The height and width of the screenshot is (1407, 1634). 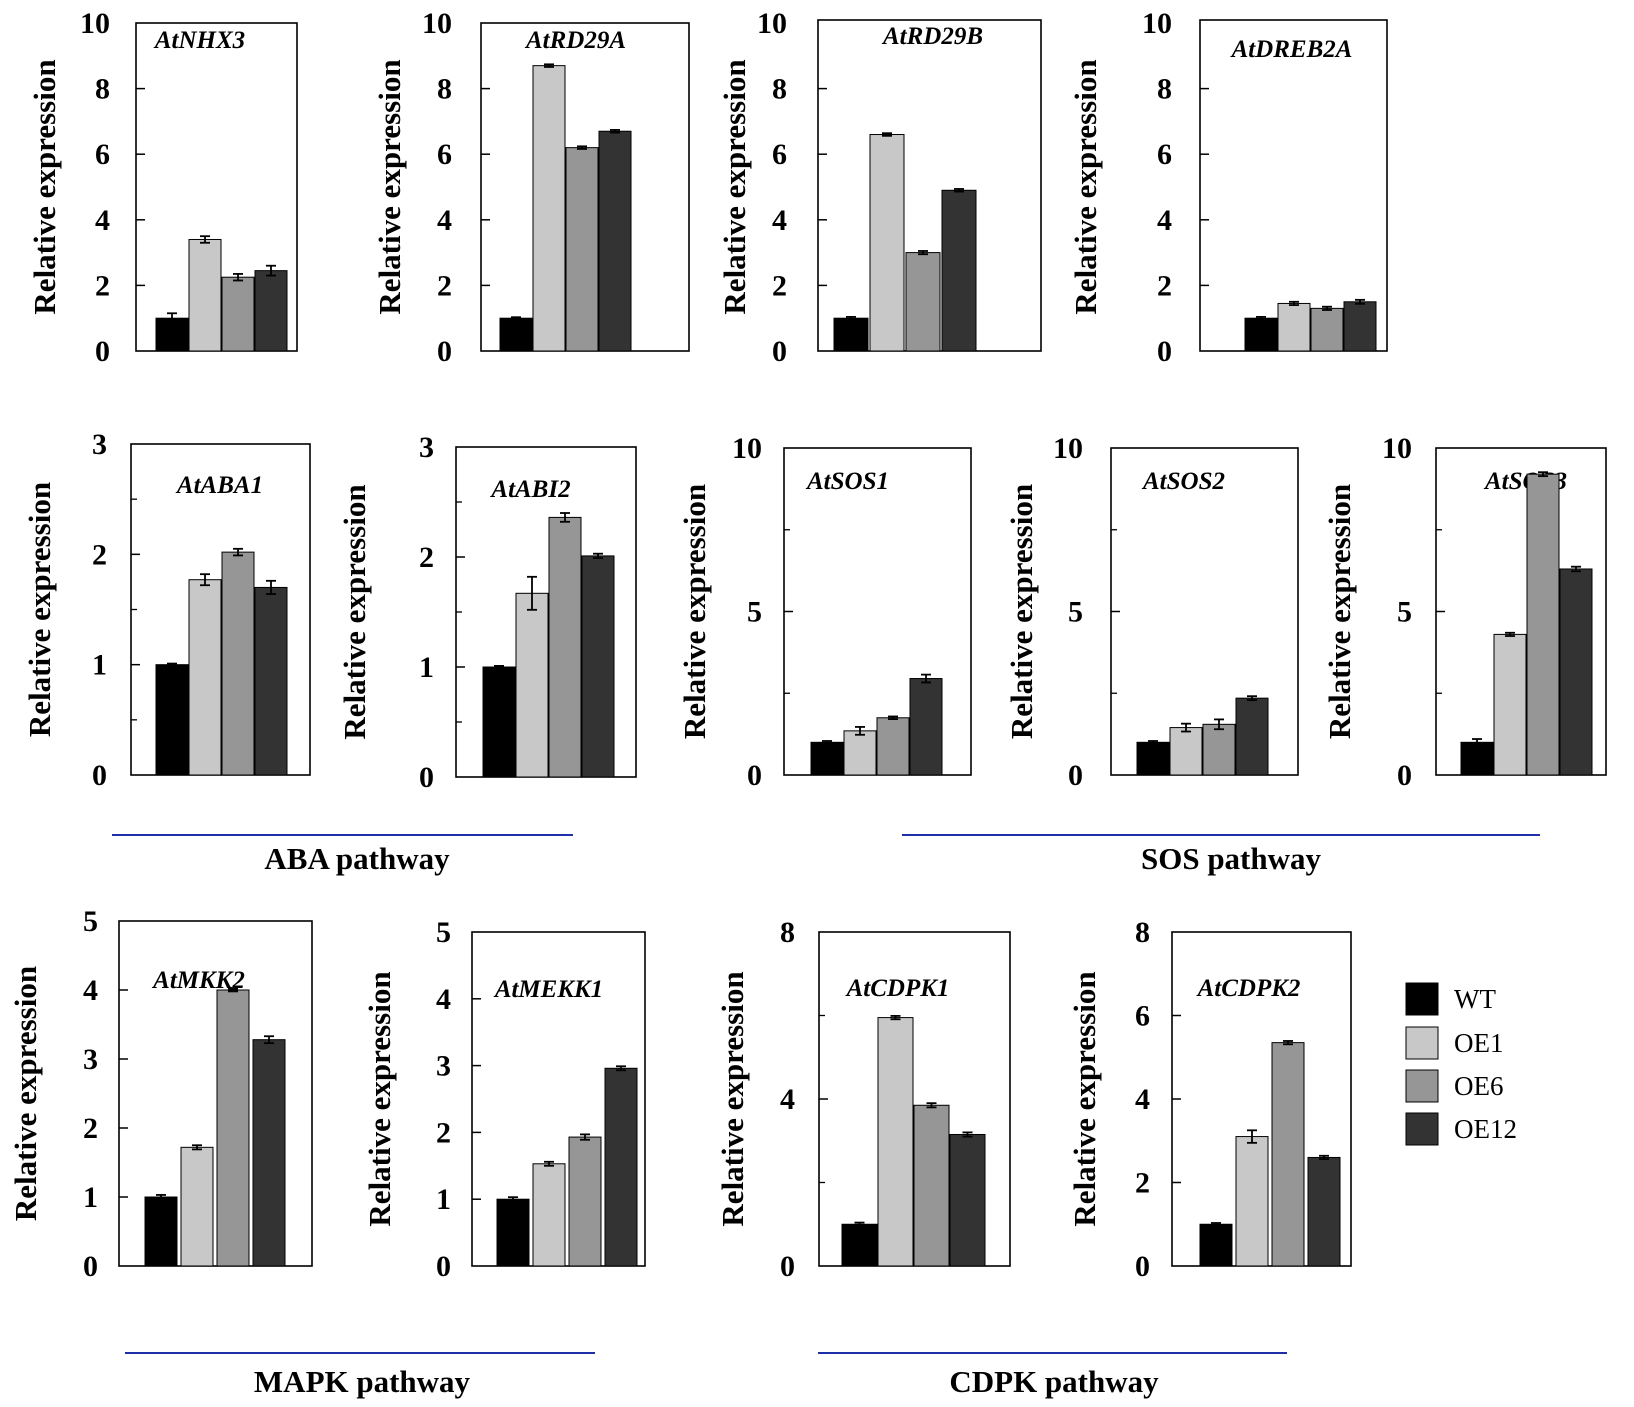 What do you see at coordinates (529, 489) in the screenshot?
I see `gene-title: AtABI2` at bounding box center [529, 489].